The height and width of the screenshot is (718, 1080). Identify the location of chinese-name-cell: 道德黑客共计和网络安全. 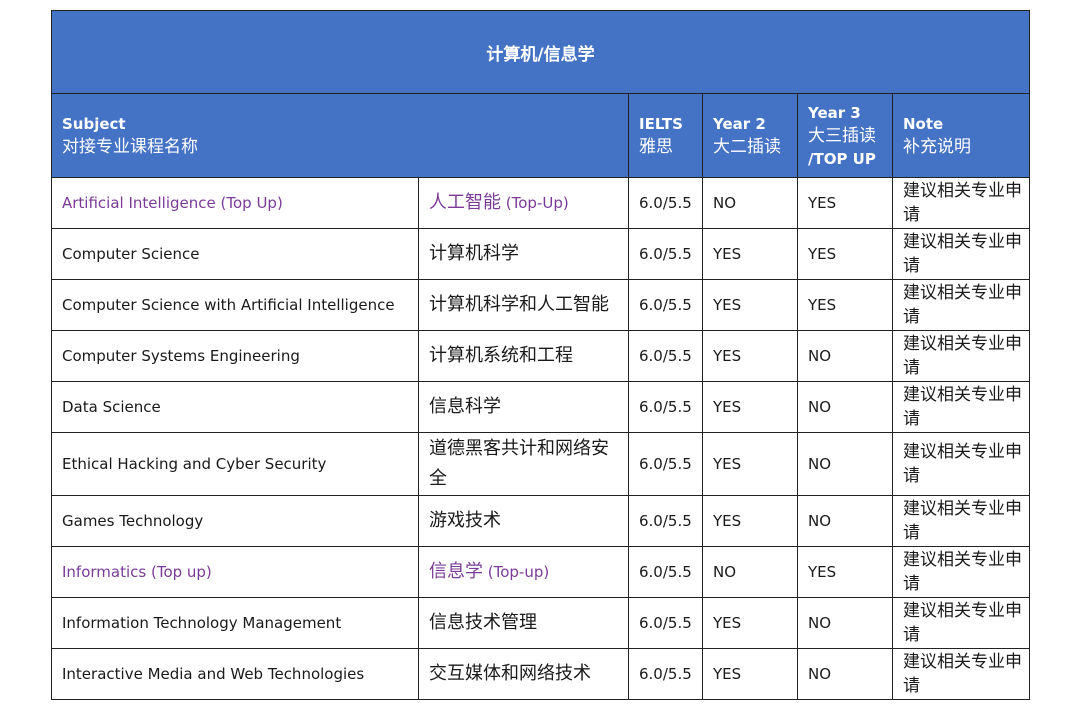
(523, 464).